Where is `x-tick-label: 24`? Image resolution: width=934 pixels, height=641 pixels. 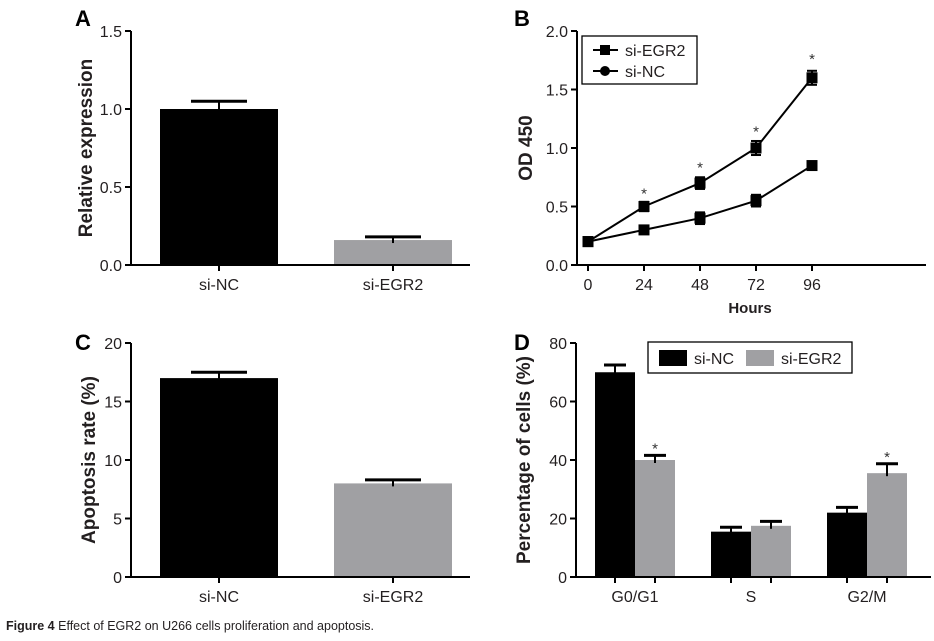
x-tick-label: 24 is located at coordinates (644, 285).